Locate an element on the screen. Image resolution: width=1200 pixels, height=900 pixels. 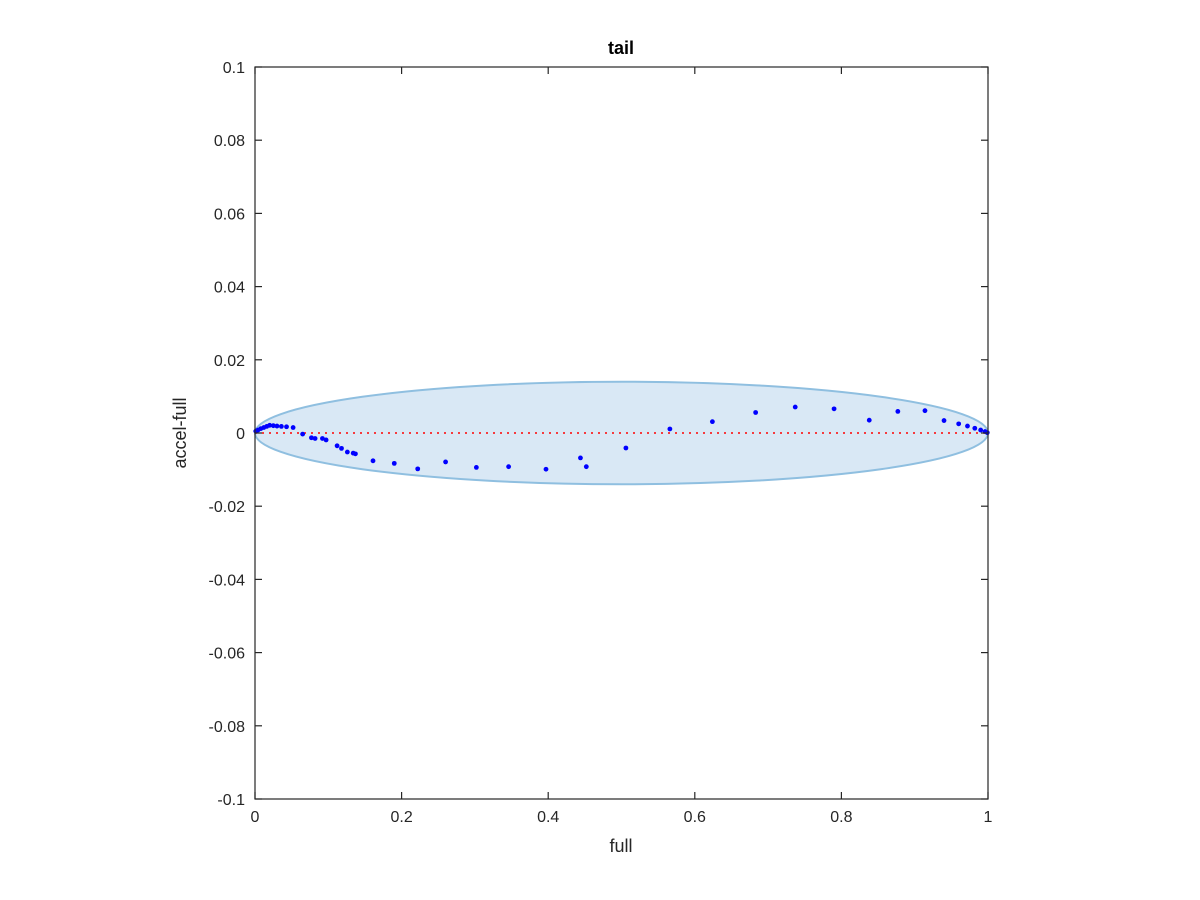
y-tick-label: 0 is located at coordinates (240, 434).